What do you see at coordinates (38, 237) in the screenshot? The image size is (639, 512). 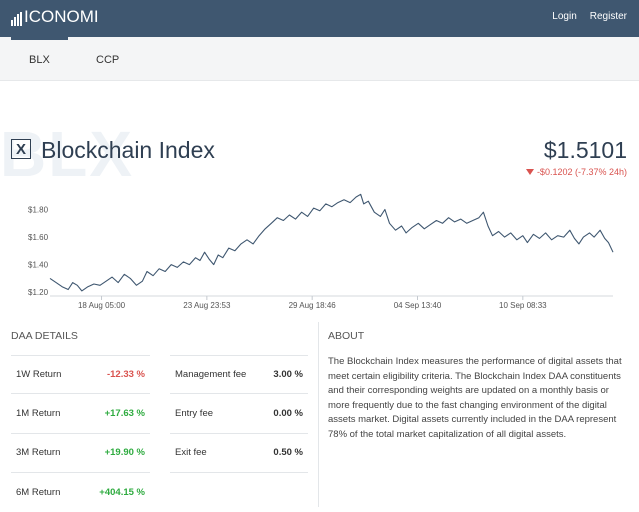 I see `y-tick-label: $1.60` at bounding box center [38, 237].